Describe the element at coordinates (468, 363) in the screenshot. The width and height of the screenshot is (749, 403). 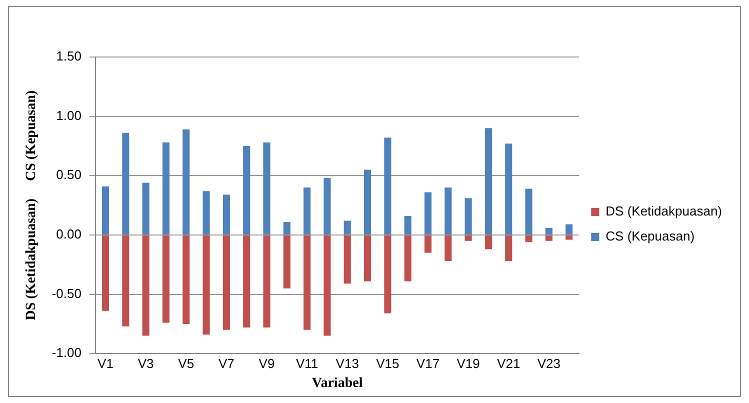
I see `x-tick-label: V19` at that location.